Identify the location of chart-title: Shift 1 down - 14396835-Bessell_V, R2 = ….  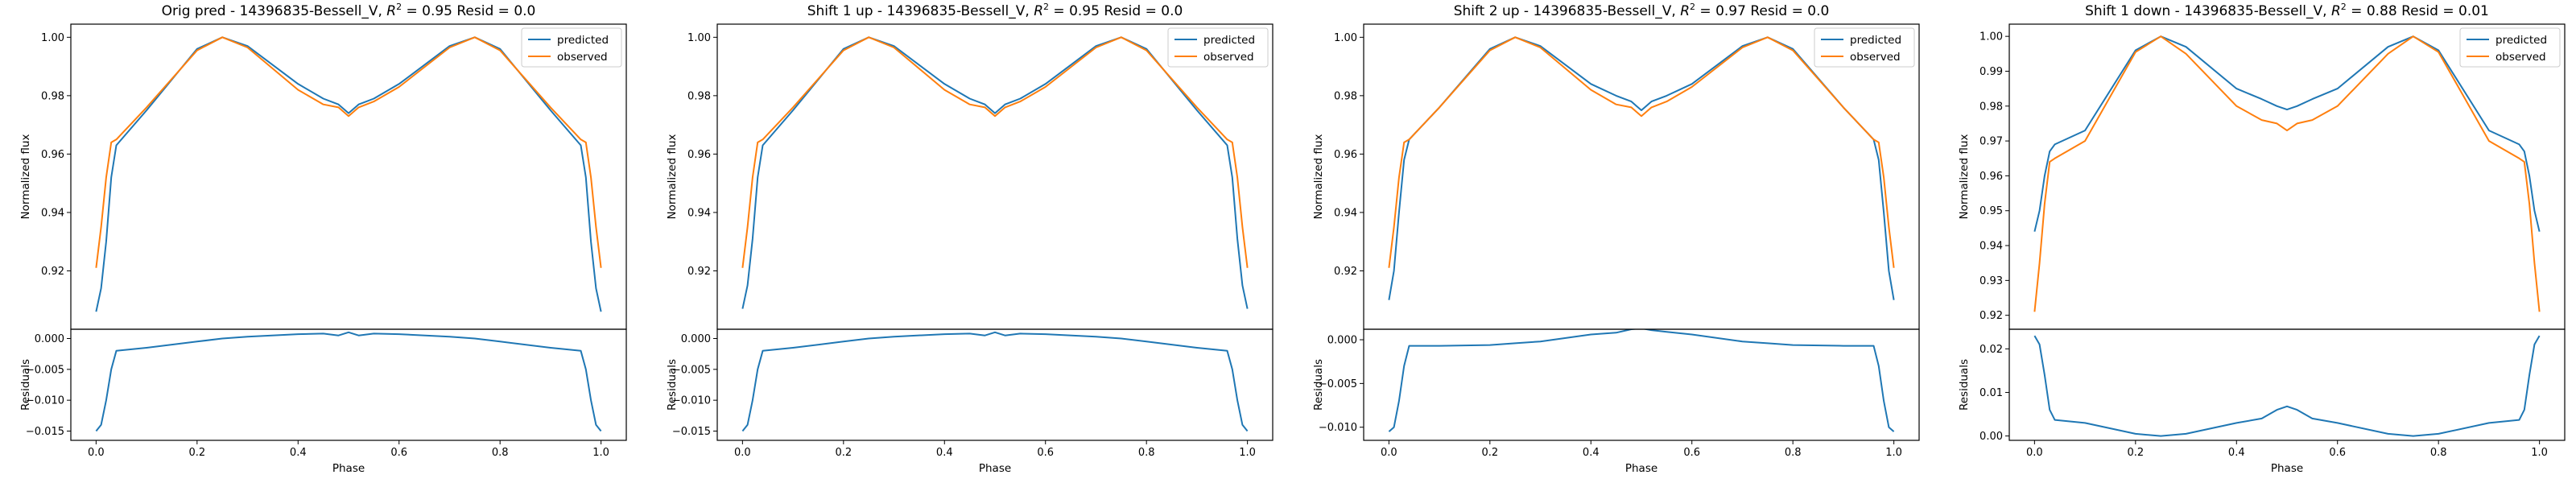
(2287, 10).